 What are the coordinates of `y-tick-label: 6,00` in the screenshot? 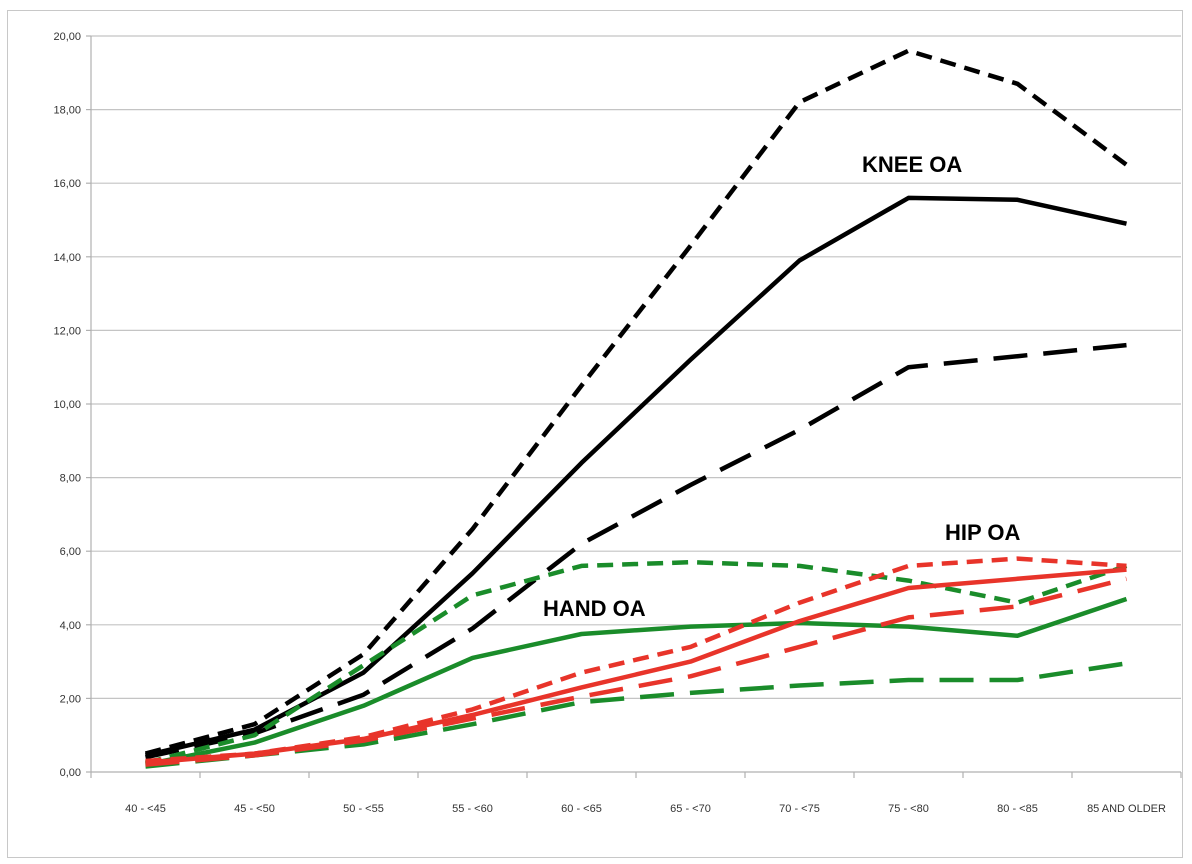 It's located at (70, 552).